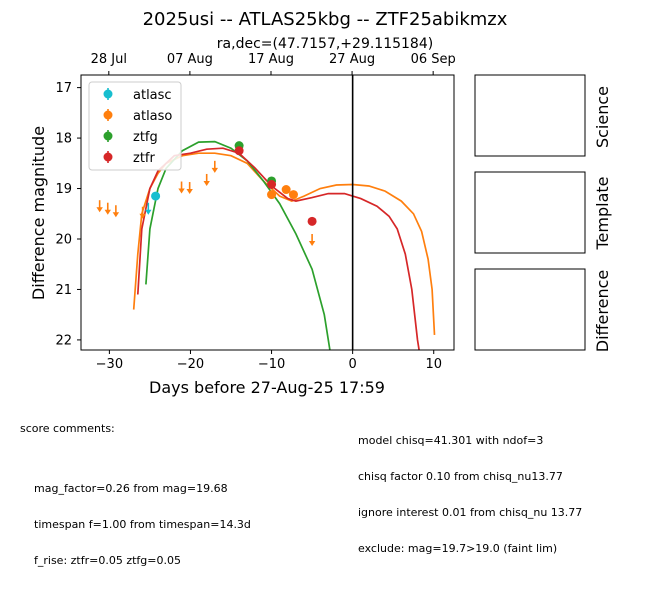 The image size is (650, 603). I want to click on top-tick-label: 17 Aug, so click(271, 59).